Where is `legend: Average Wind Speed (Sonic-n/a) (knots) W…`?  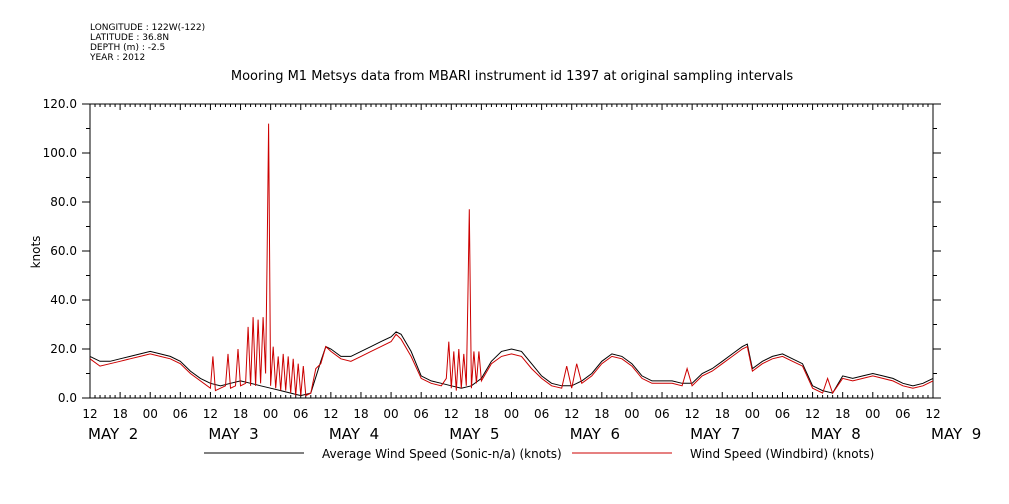
legend: Average Wind Speed (Sonic-n/a) (knots) W… is located at coordinates (539, 454).